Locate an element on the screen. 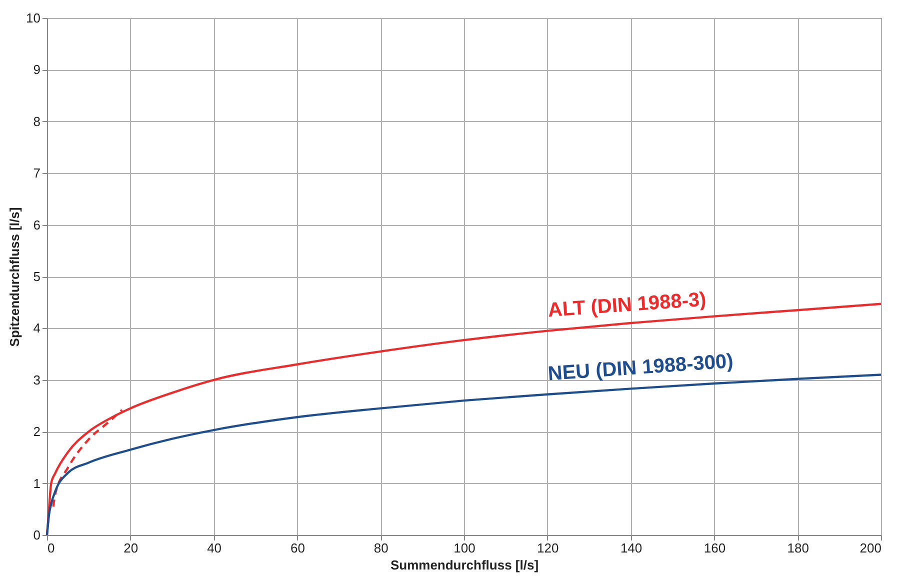 This screenshot has width=899, height=580. x-axis-title: Summendurchfluss [l/s] is located at coordinates (464, 565).